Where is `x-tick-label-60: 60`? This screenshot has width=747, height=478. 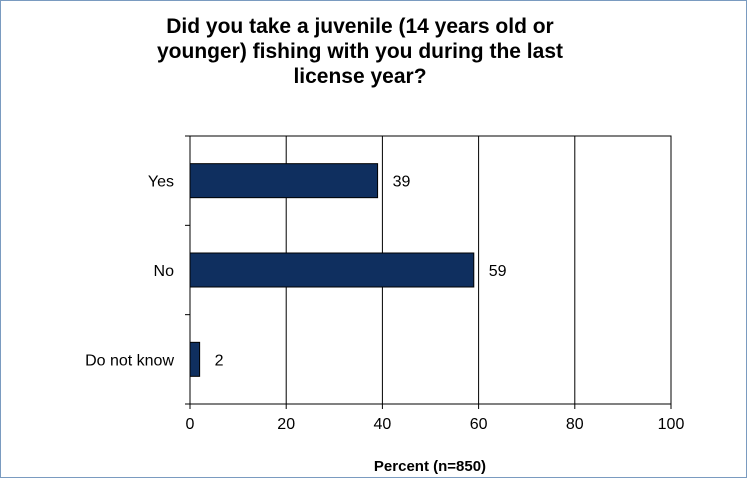 x-tick-label-60: 60 is located at coordinates (479, 424).